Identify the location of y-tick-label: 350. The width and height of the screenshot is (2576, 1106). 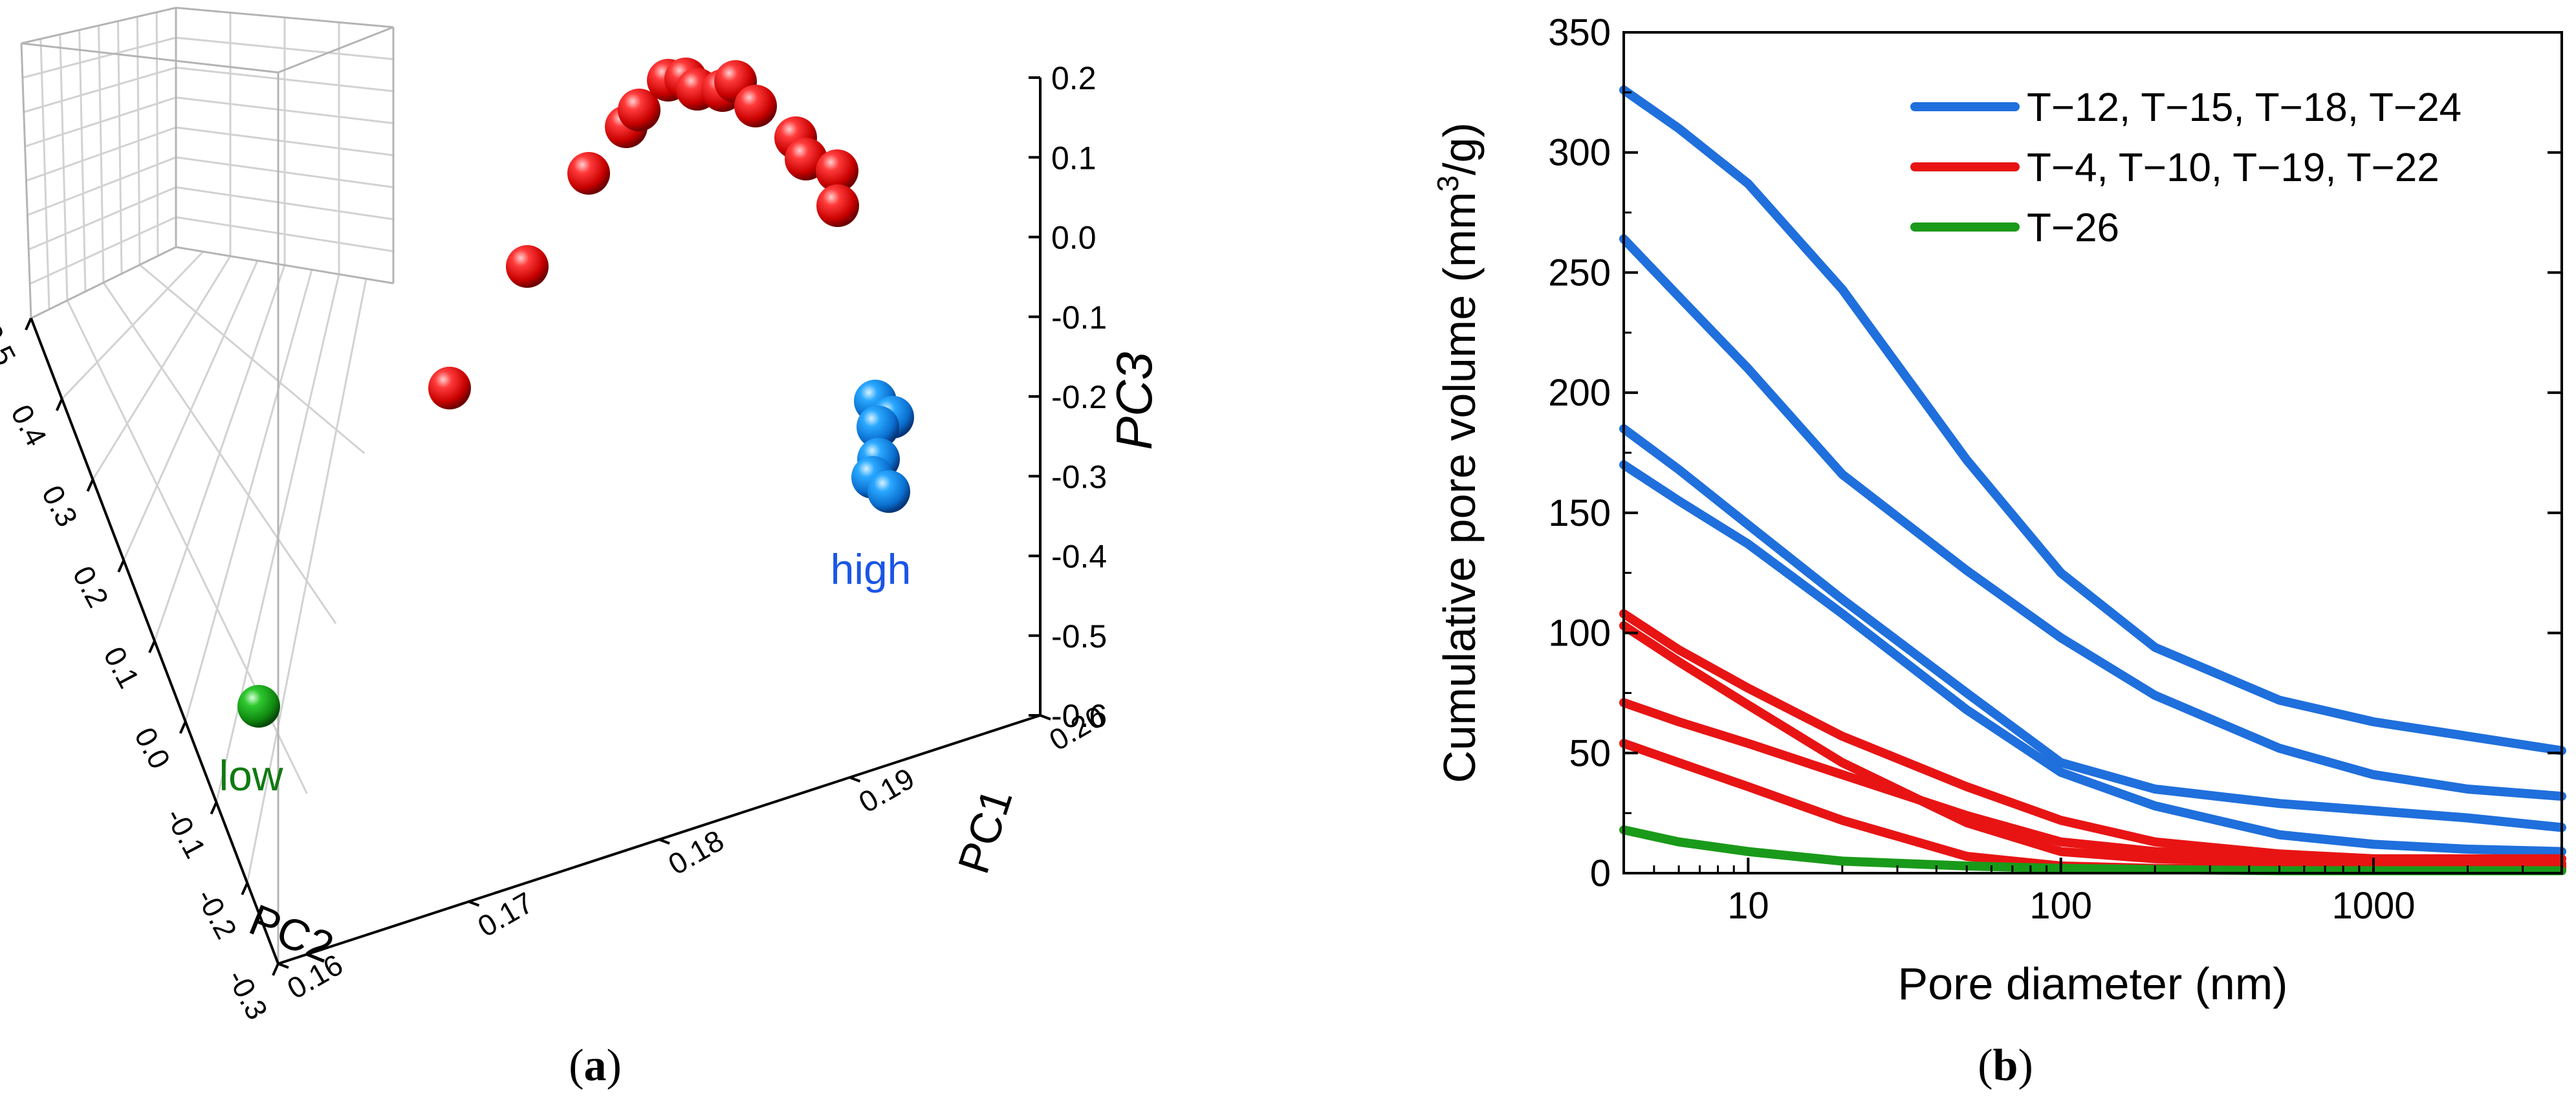
(1579, 33).